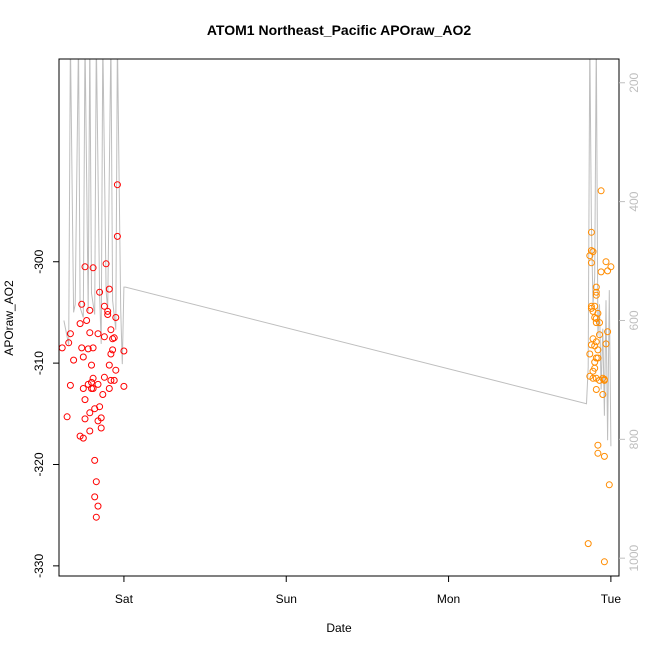 This screenshot has width=650, height=650. Describe the element at coordinates (9, 318) in the screenshot. I see `y-axis-label: APOraw_AO2` at that location.